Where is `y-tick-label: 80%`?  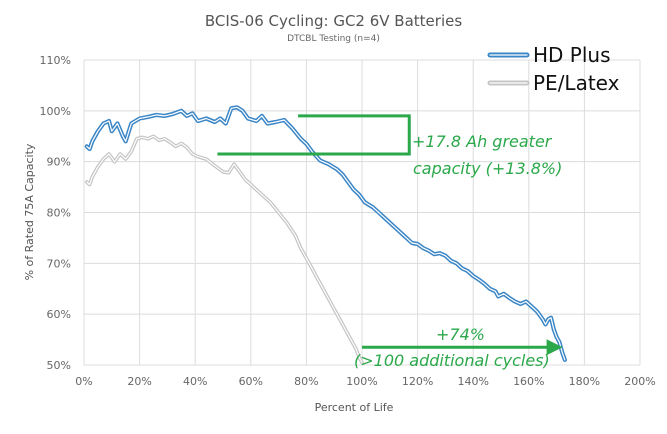 y-tick-label: 80% is located at coordinates (59, 213).